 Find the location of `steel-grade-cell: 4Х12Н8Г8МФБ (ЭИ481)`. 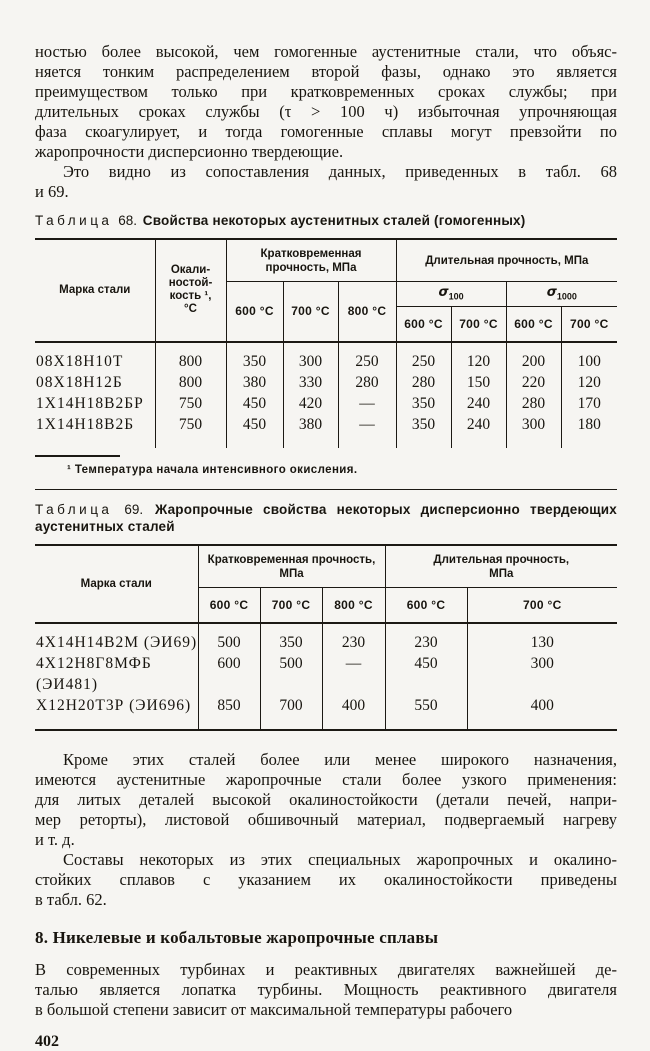

steel-grade-cell: 4Х12Н8Г8МФБ (ЭИ481) is located at coordinates (94, 673).